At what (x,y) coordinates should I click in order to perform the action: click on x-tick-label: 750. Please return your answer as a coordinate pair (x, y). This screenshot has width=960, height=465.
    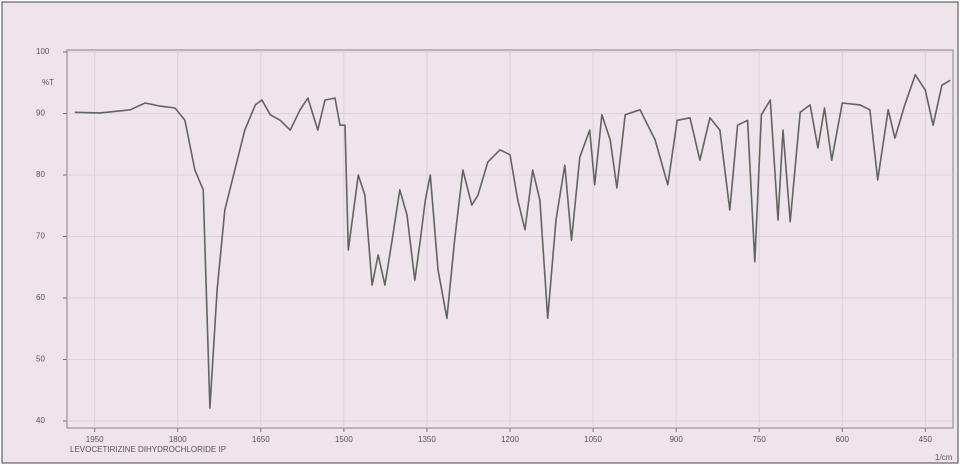
    Looking at the image, I should click on (760, 439).